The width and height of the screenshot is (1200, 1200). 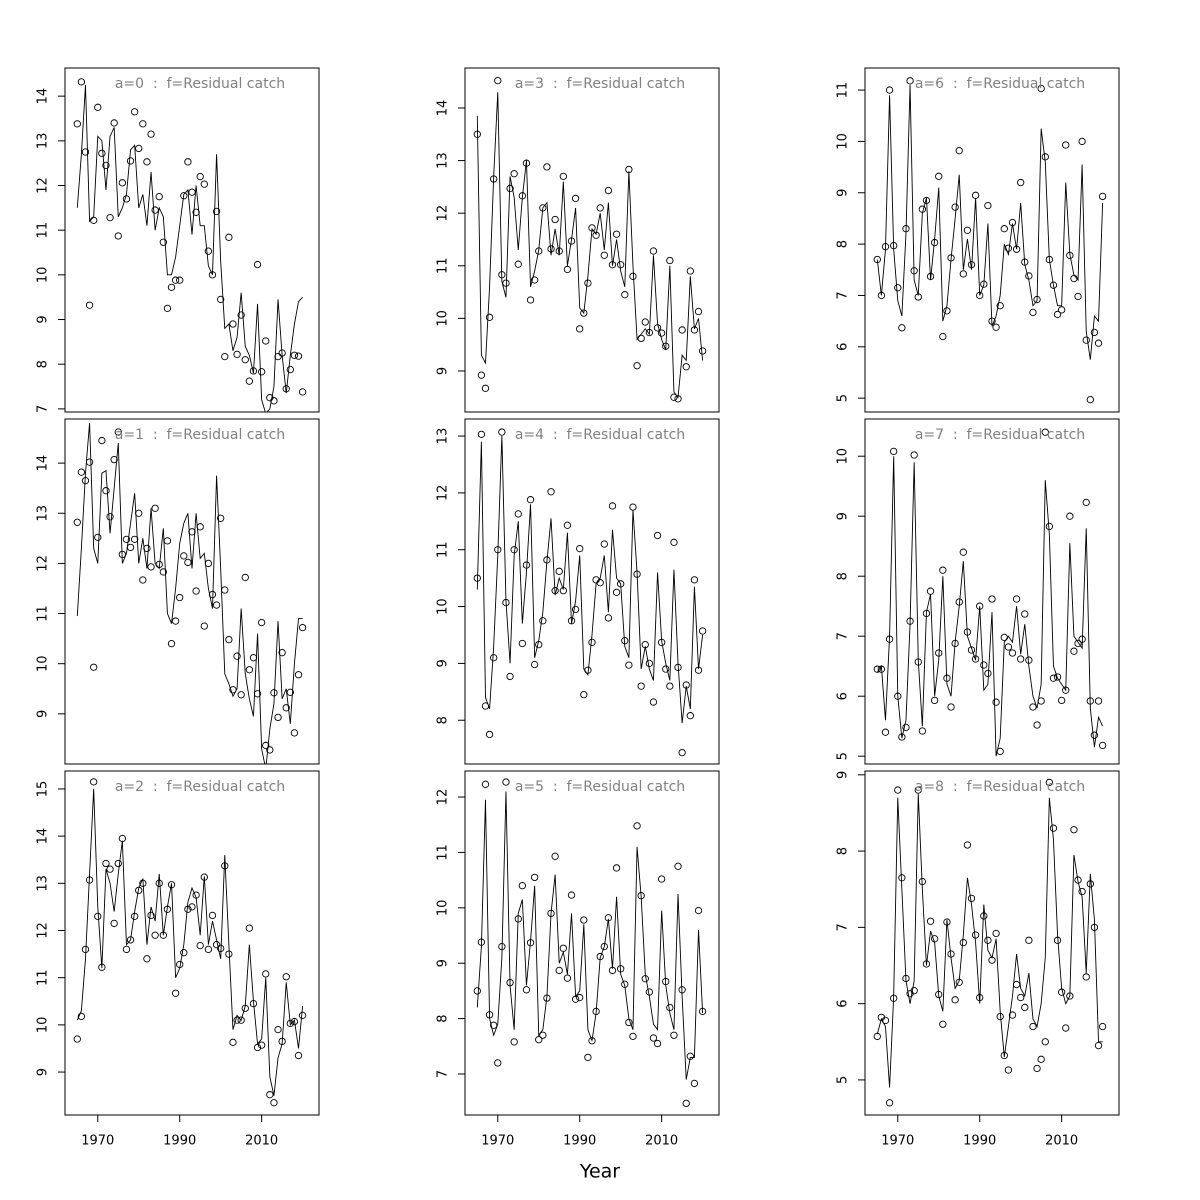 What do you see at coordinates (43, 364) in the screenshot?
I see `y-tick-label: 8` at bounding box center [43, 364].